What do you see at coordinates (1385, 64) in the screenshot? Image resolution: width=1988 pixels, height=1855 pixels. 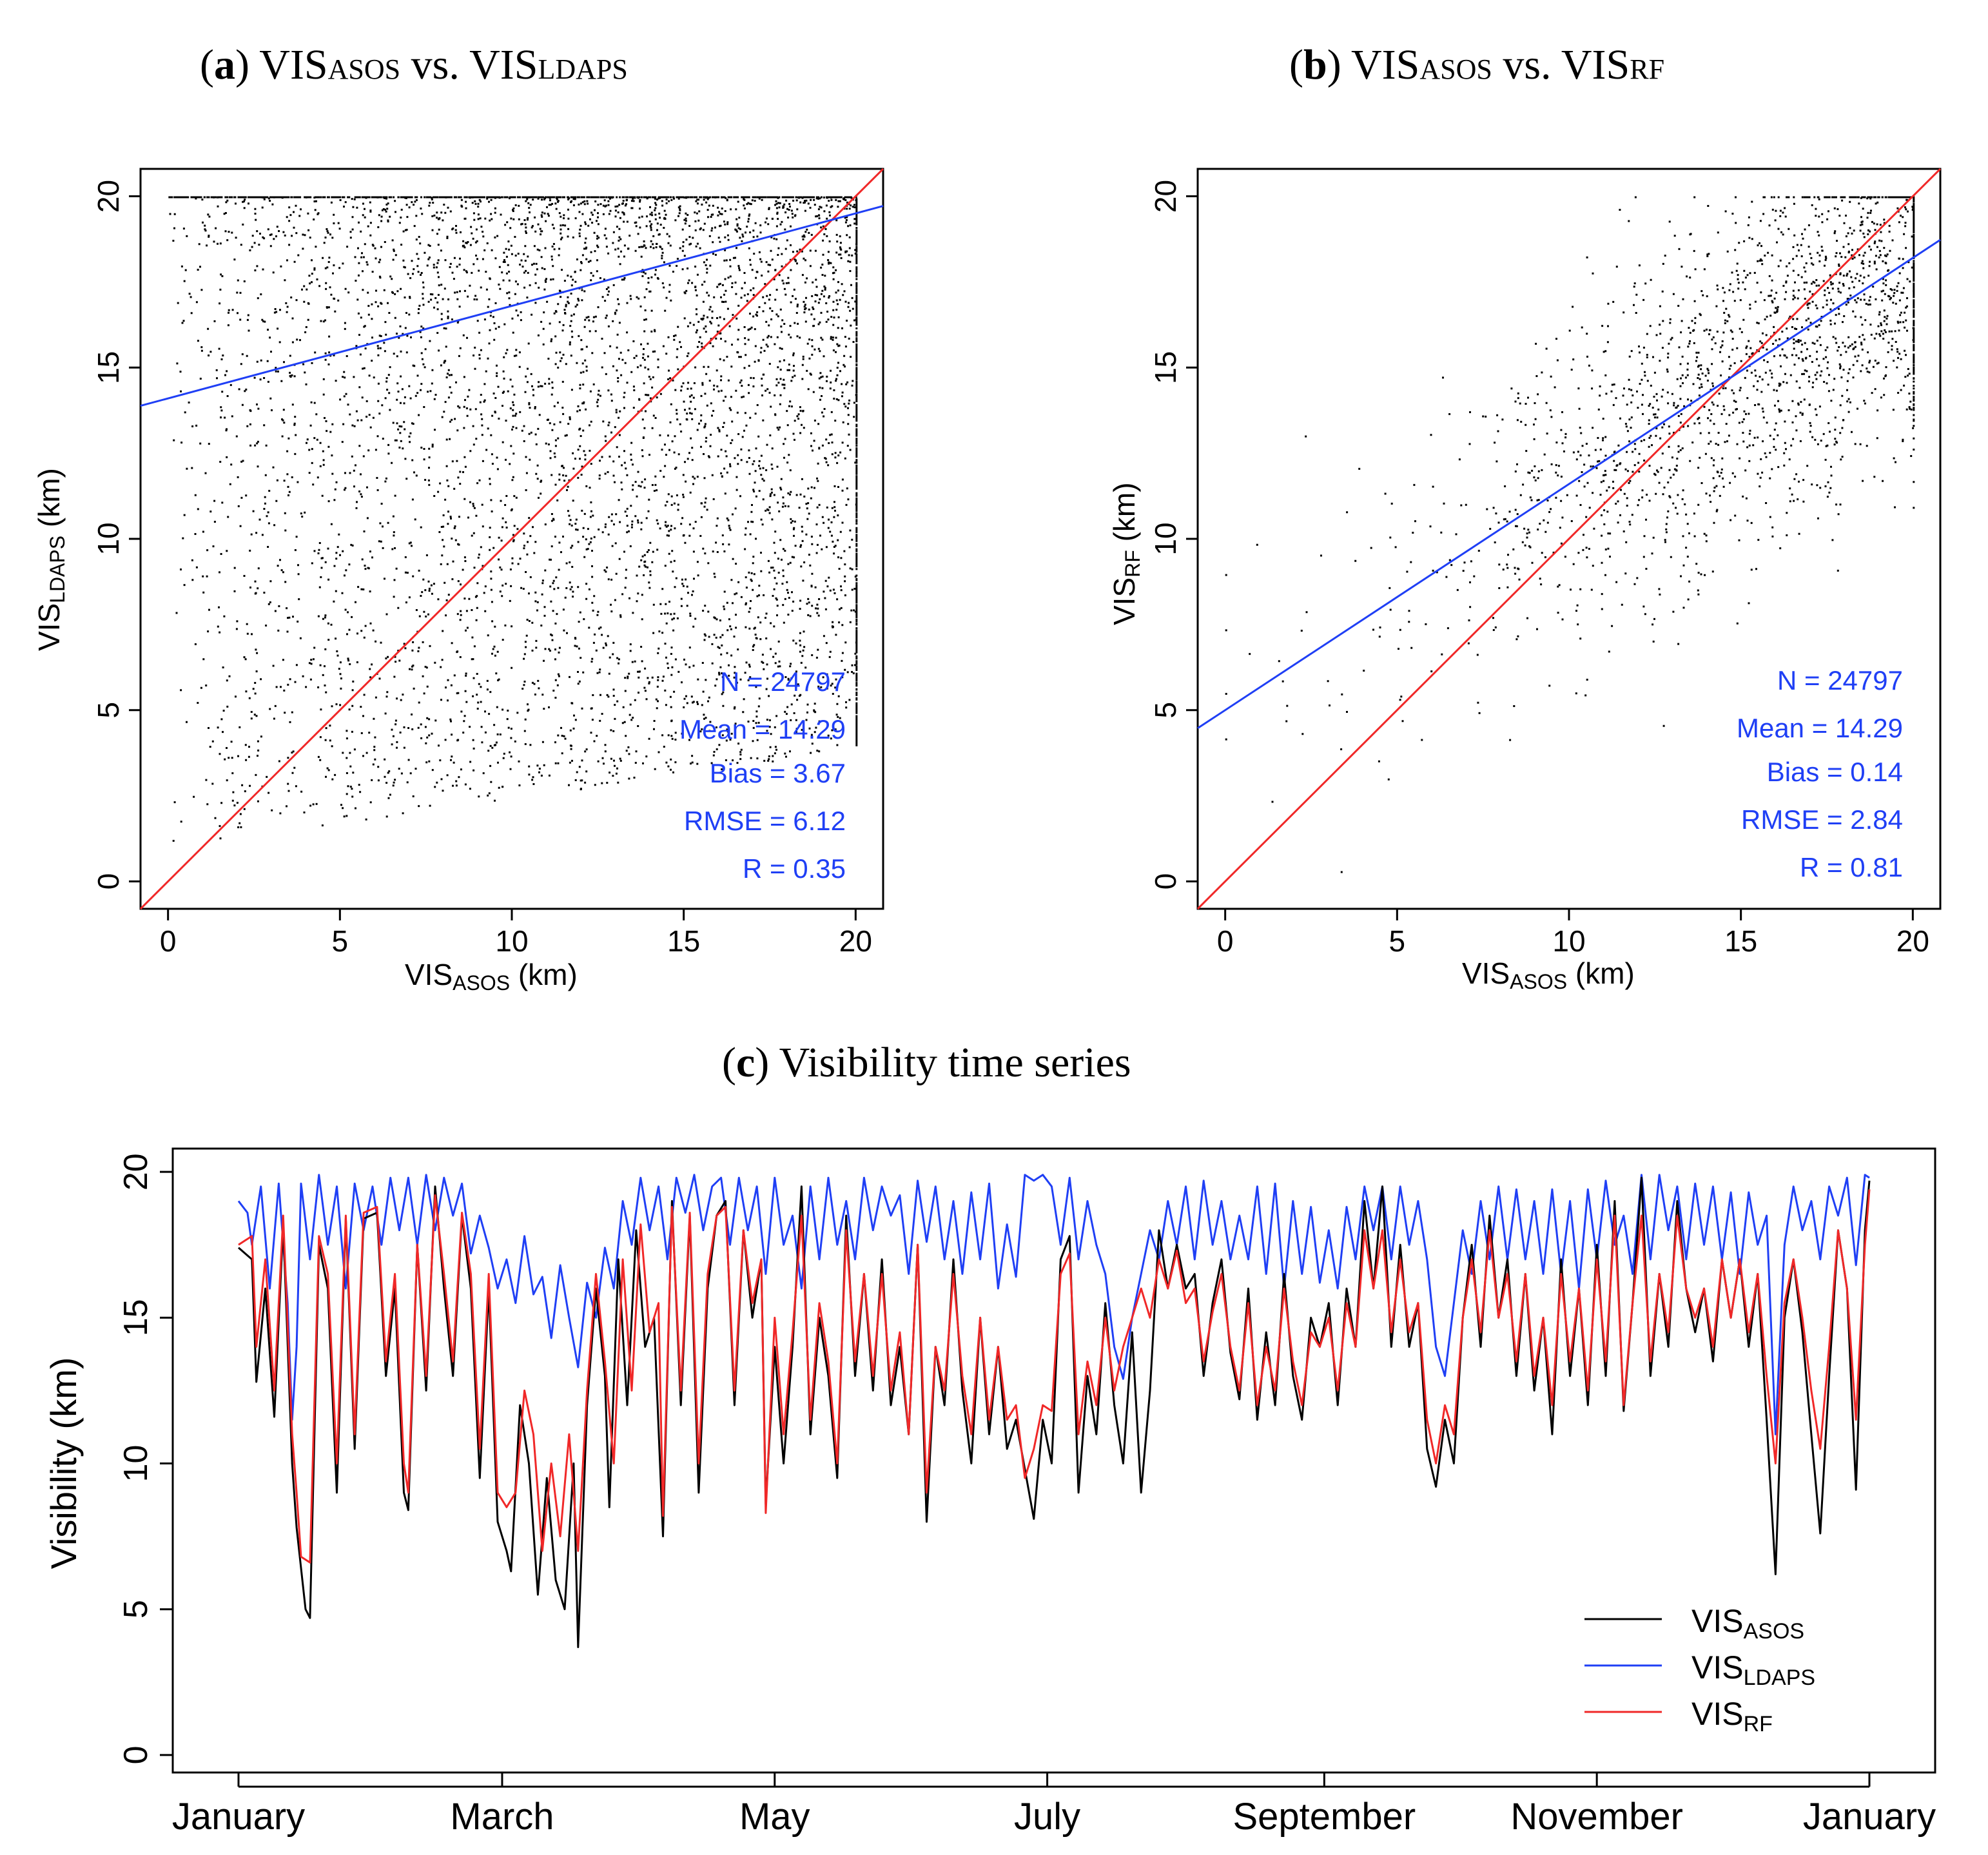 I see `panel-b-title-main: VIS` at bounding box center [1385, 64].